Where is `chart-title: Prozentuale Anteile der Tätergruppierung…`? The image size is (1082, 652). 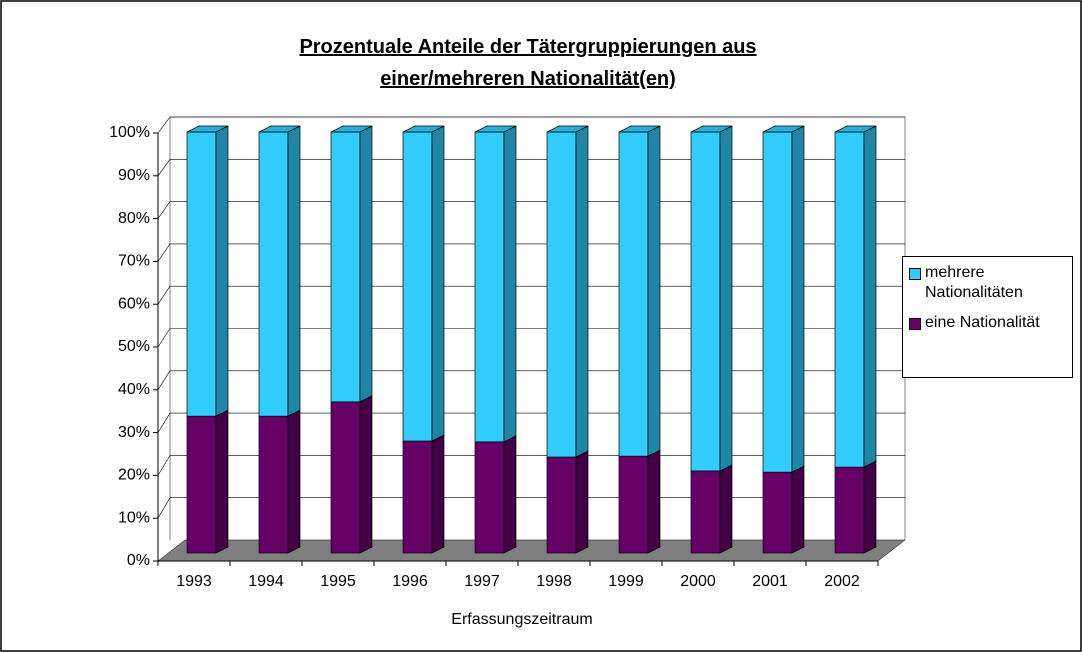
chart-title: Prozentuale Anteile der Tätergruppierung… is located at coordinates (527, 63).